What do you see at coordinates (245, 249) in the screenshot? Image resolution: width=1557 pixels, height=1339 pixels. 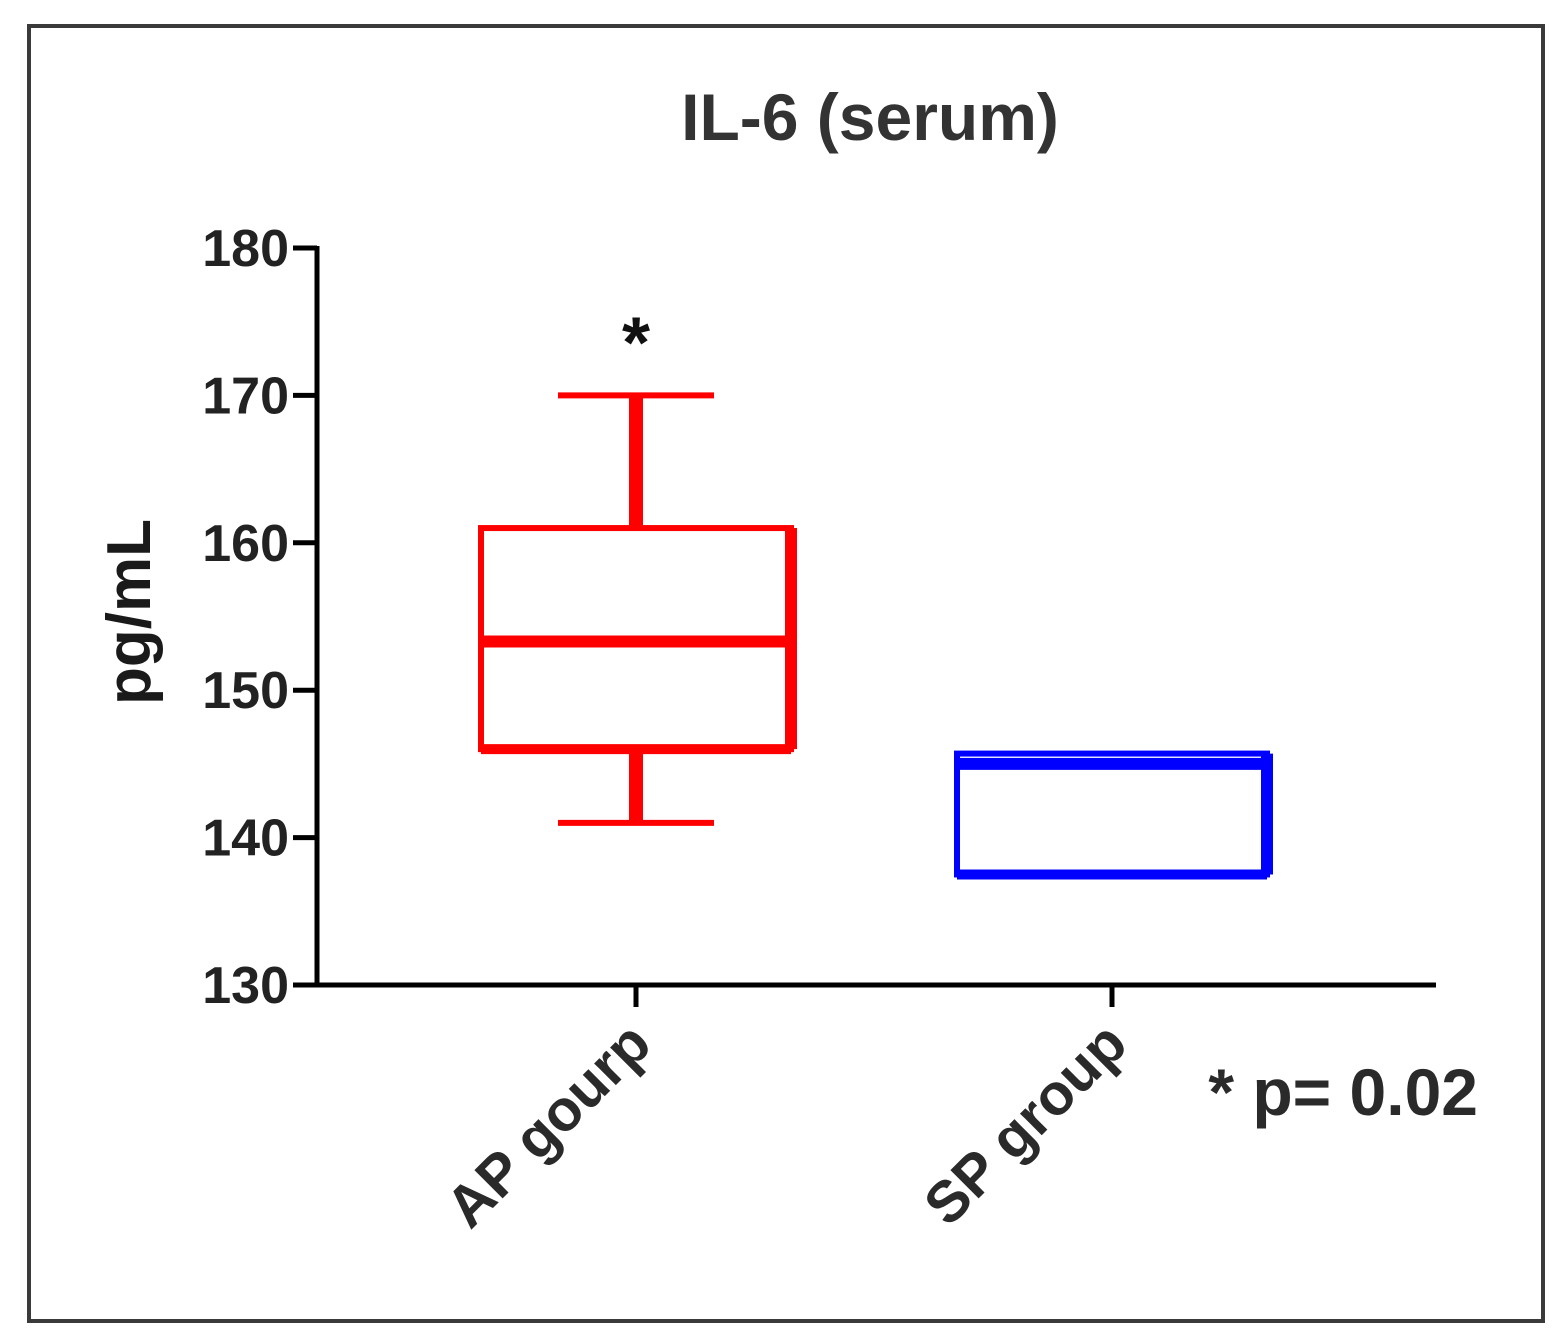 I see `y-tick-label-180: 180` at bounding box center [245, 249].